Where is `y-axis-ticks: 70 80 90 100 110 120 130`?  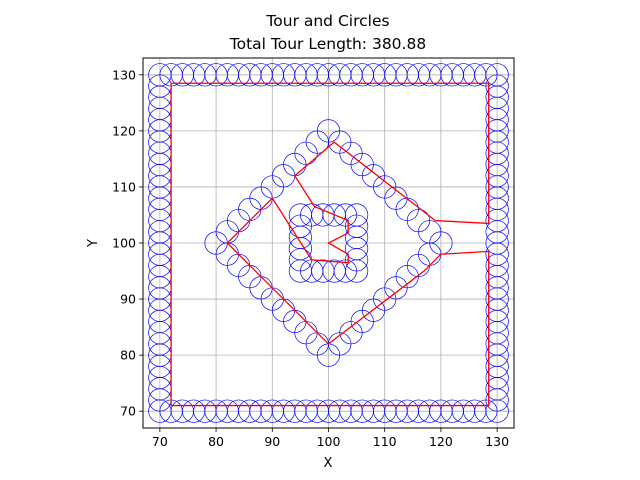
y-axis-ticks: 70 80 90 100 110 120 130 is located at coordinates (127, 243).